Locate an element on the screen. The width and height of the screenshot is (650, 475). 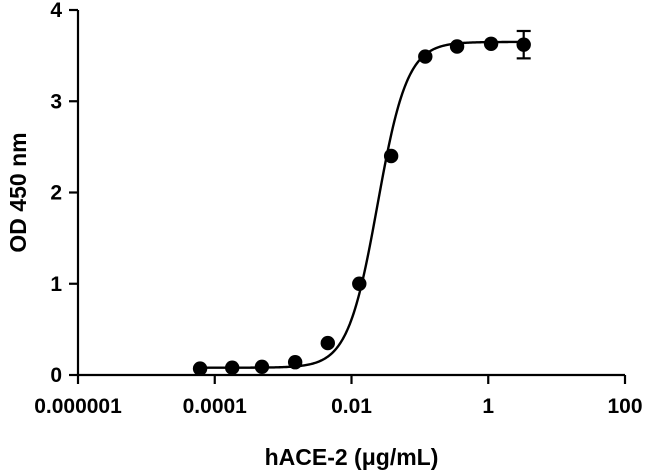
x-tick-label: 100 is located at coordinates (624, 406).